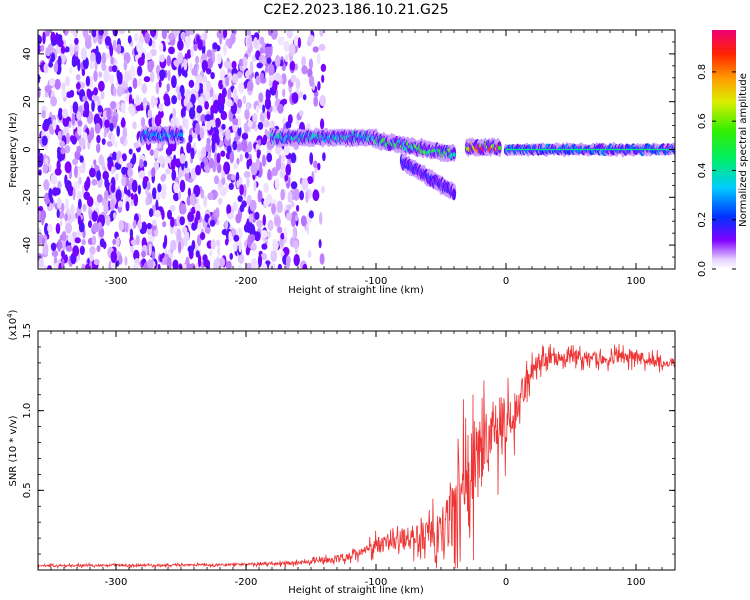 The width and height of the screenshot is (750, 600). I want to click on x-tick-label: 100, so click(635, 281).